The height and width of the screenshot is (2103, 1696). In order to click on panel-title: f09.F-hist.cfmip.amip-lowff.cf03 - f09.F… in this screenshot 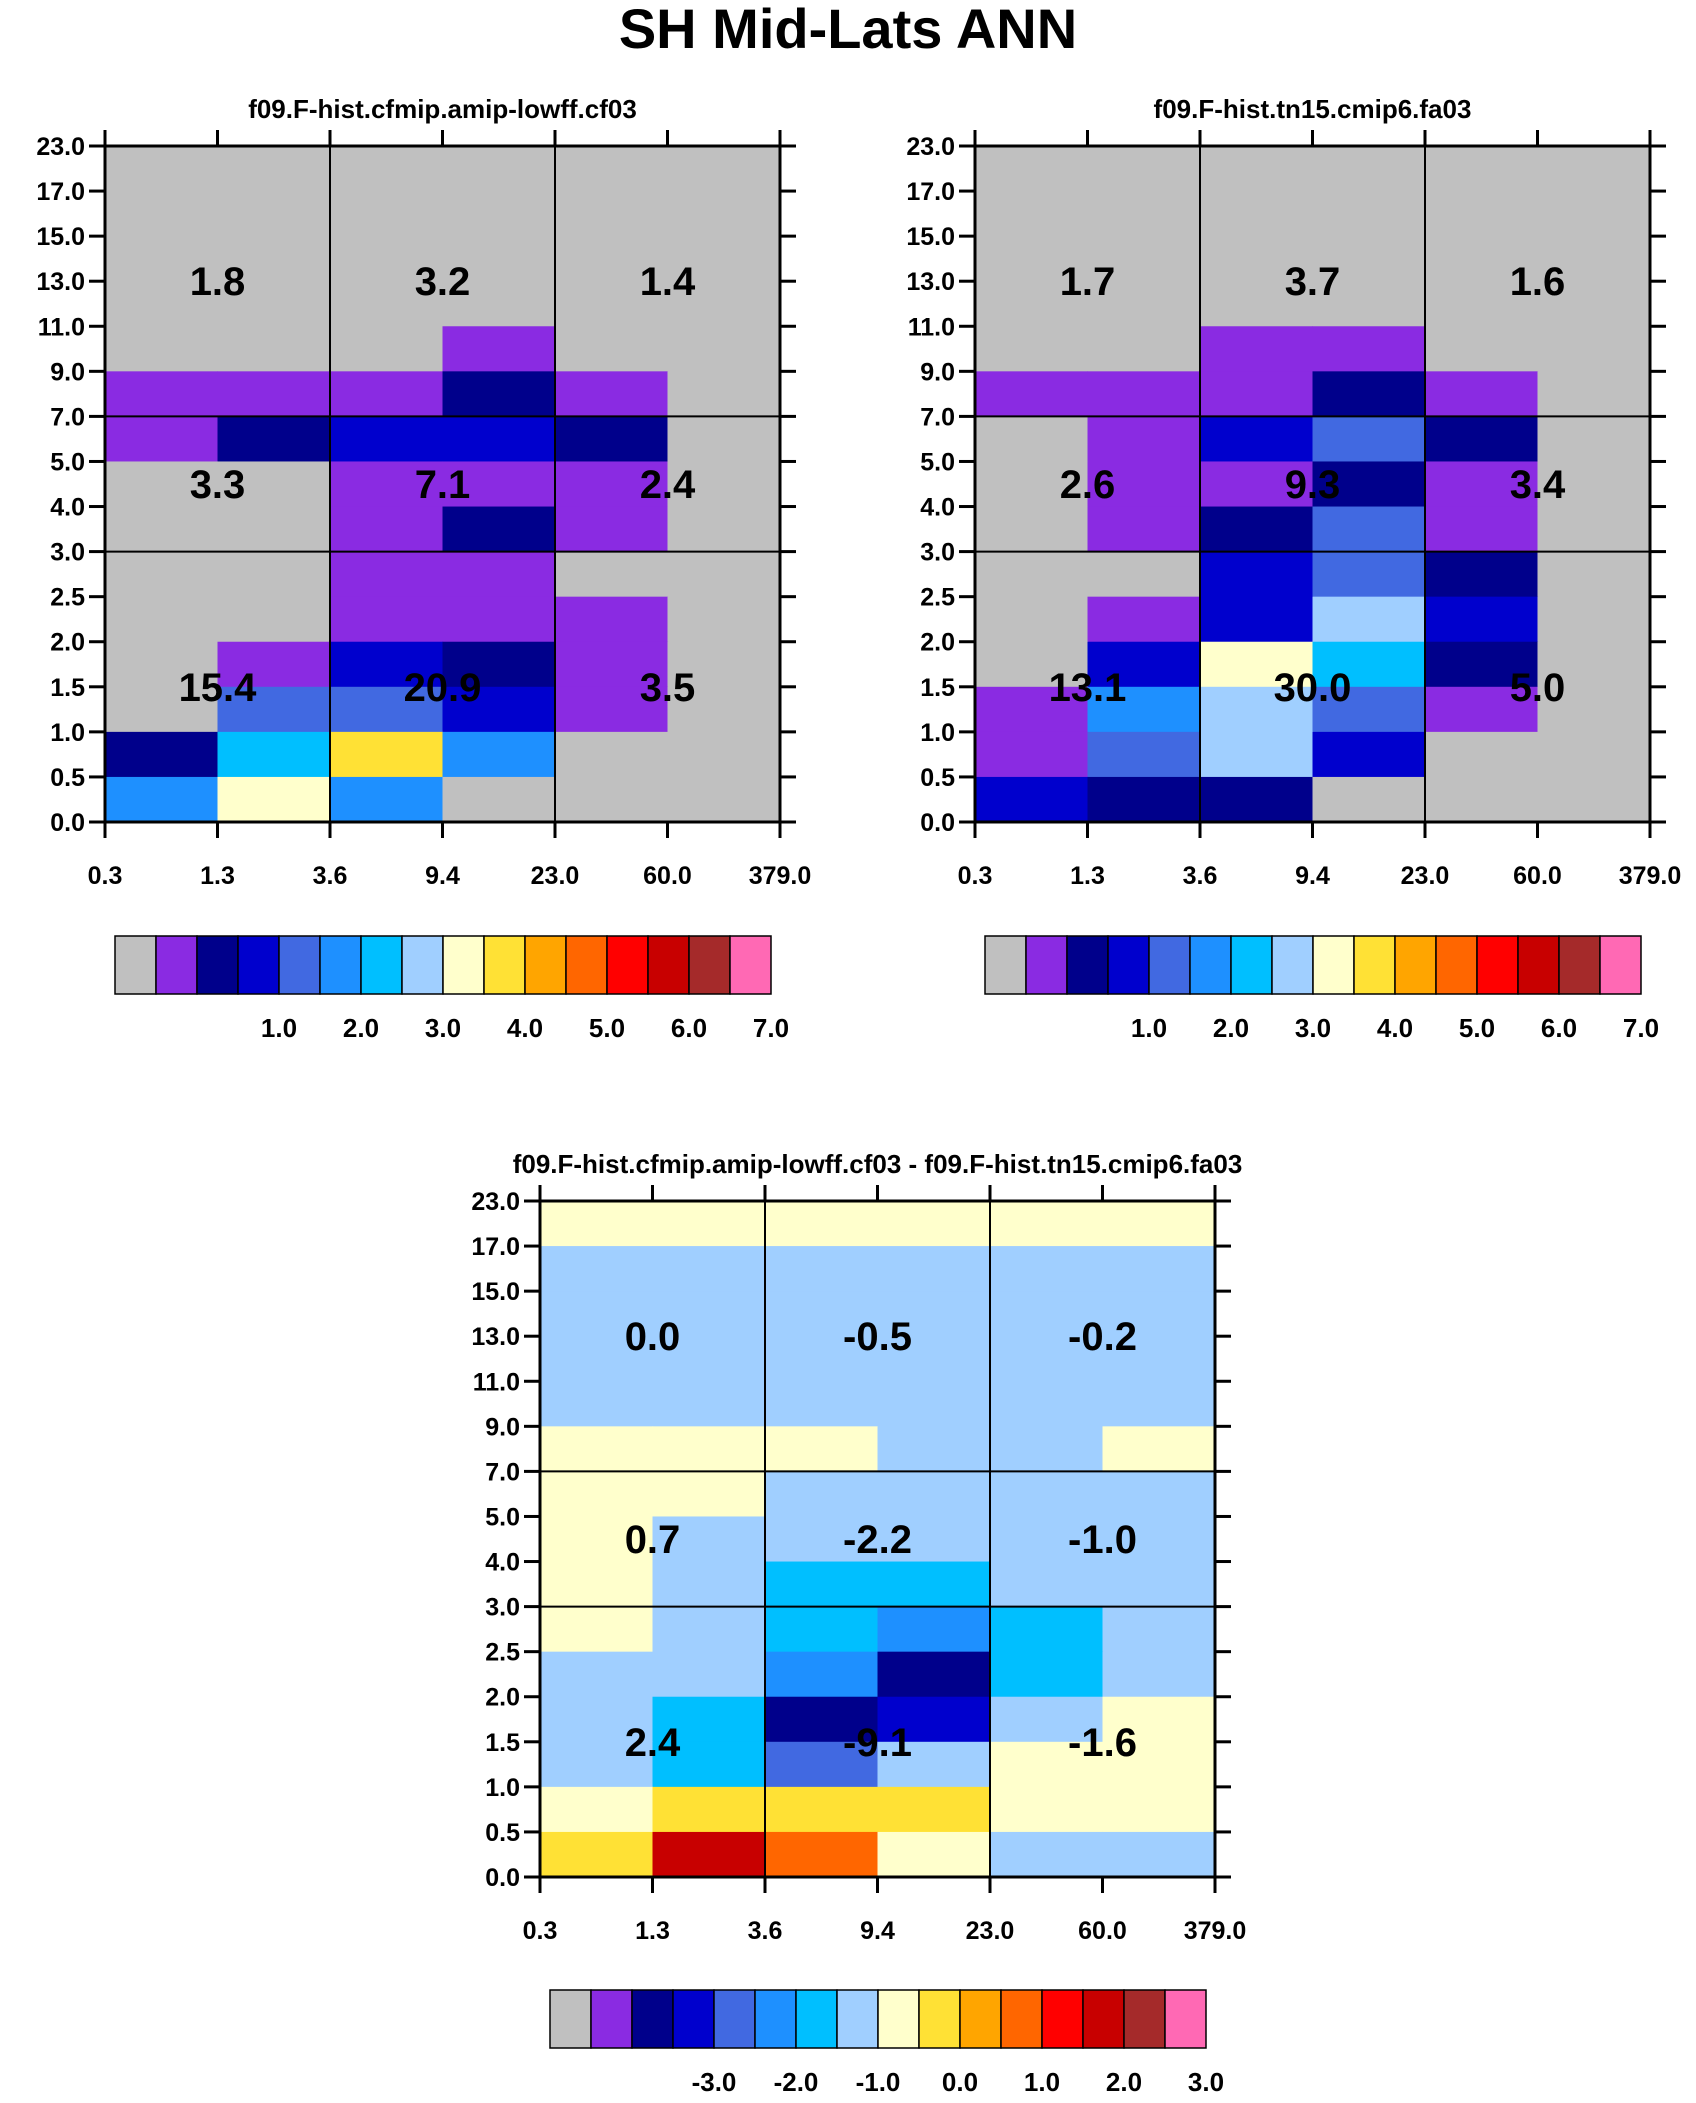, I will do `click(878, 1164)`.